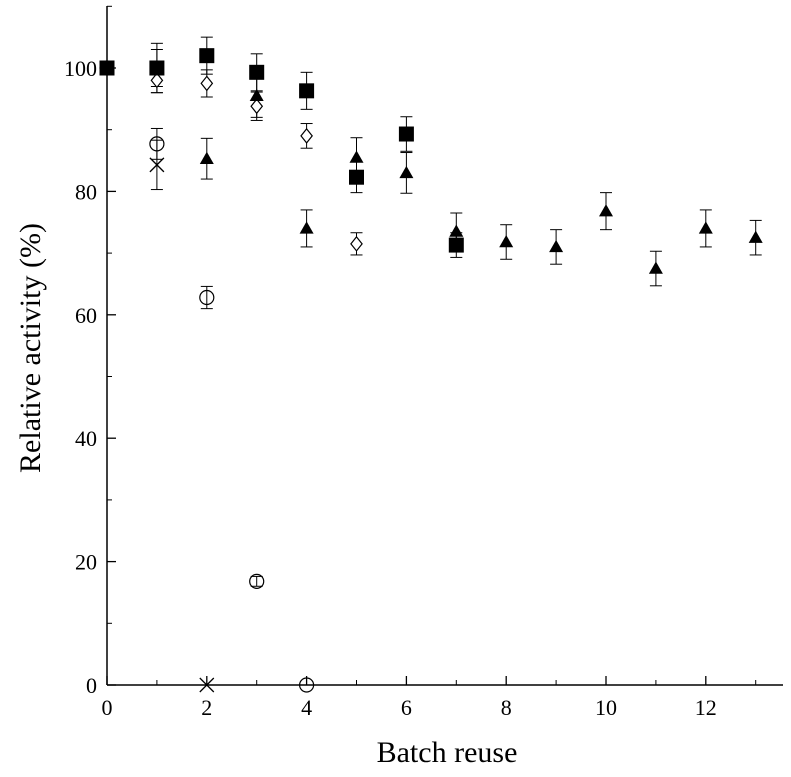 Image resolution: width=791 pixels, height=777 pixels. I want to click on x-tick-label: 10, so click(606, 707).